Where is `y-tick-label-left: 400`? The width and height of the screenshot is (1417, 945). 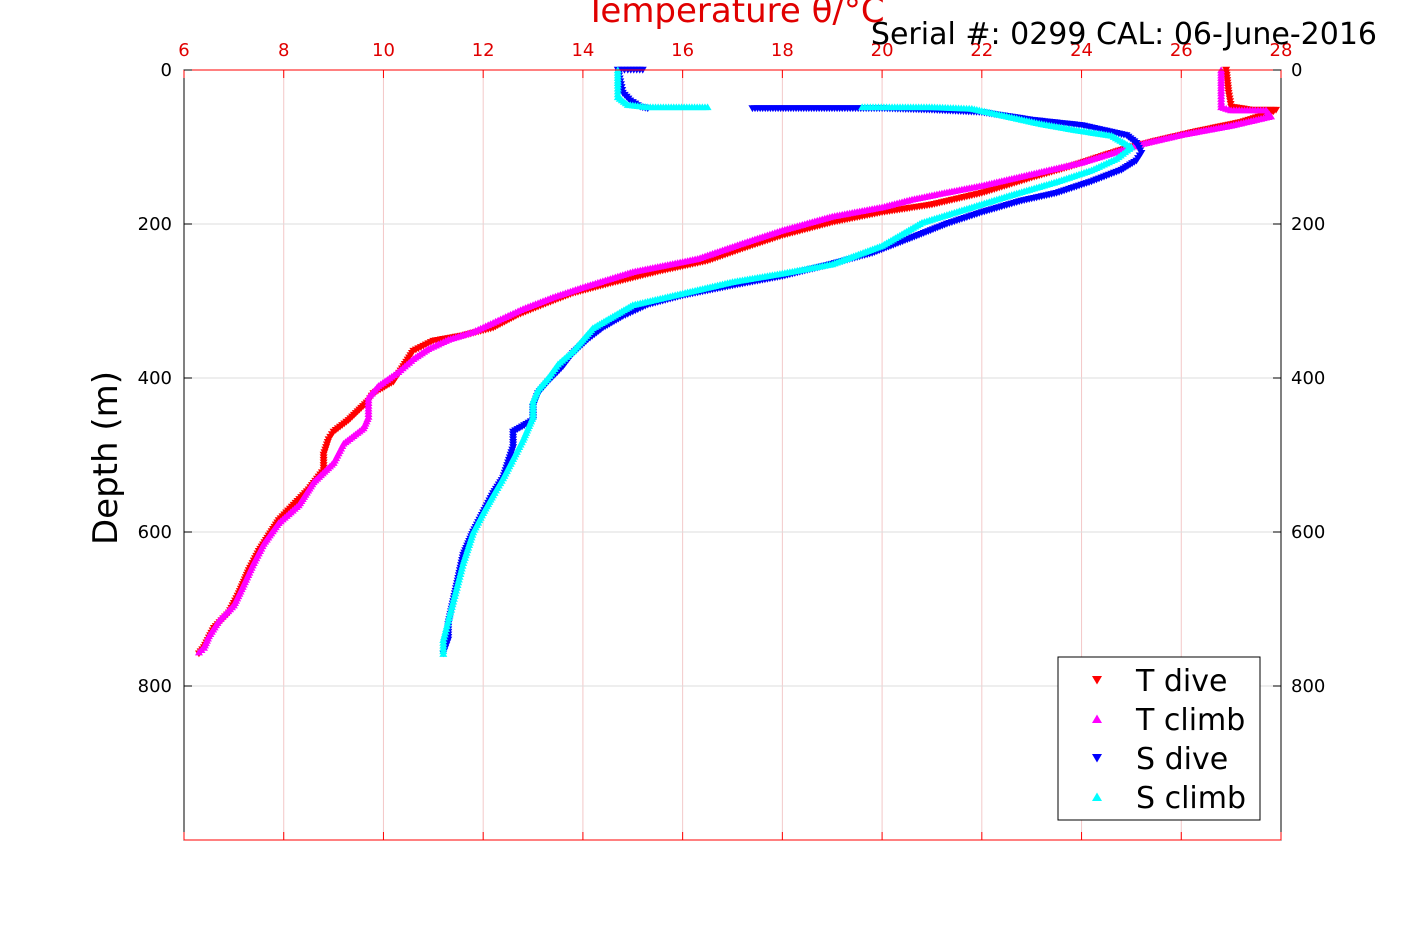 y-tick-label-left: 400 is located at coordinates (155, 378).